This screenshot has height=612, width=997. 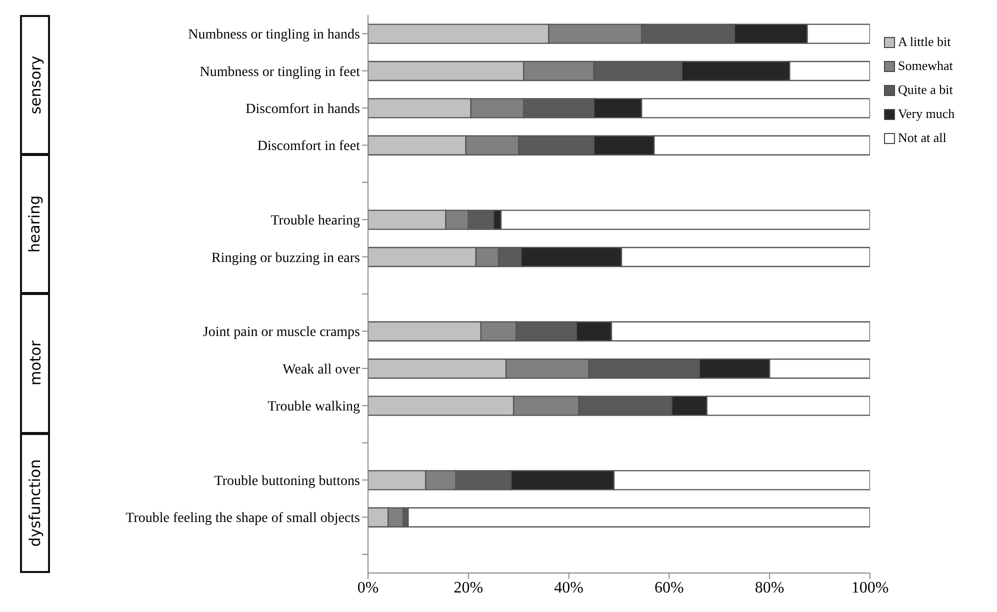 What do you see at coordinates (274, 35) in the screenshot?
I see `y-tick-label: Numbness or tingling in hands` at bounding box center [274, 35].